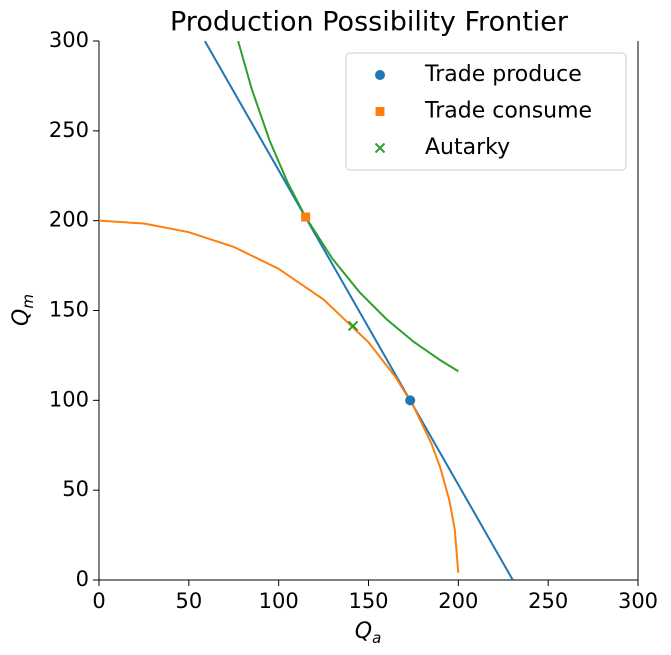  What do you see at coordinates (98, 601) in the screenshot?
I see `x-tick-label: 0` at bounding box center [98, 601].